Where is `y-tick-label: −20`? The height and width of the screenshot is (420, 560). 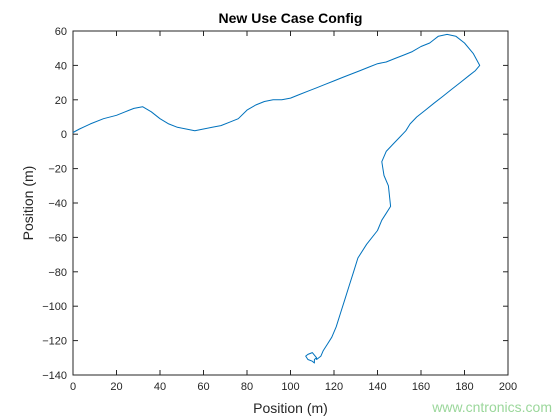
y-tick-label: −20 is located at coordinates (57, 170).